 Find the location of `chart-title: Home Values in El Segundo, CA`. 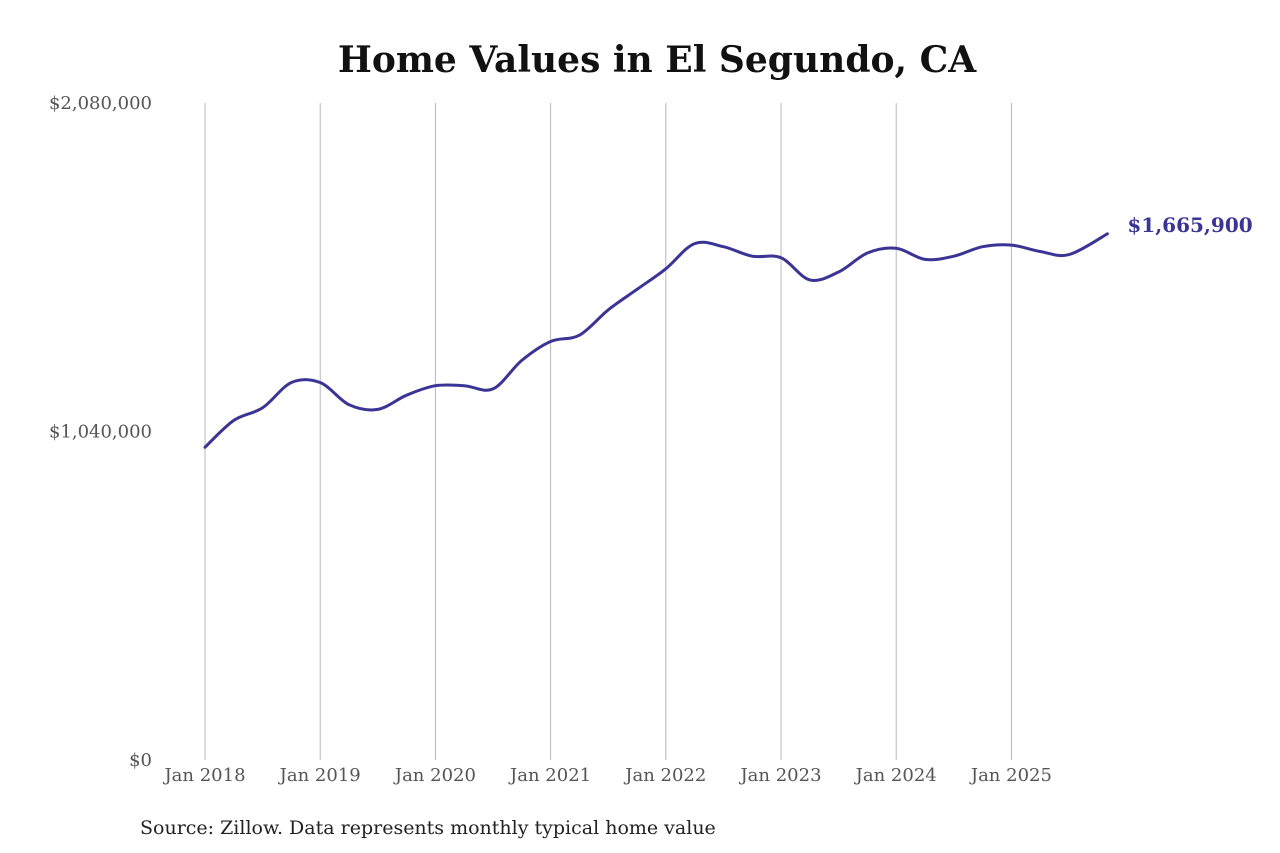

chart-title: Home Values in El Segundo, CA is located at coordinates (657, 60).